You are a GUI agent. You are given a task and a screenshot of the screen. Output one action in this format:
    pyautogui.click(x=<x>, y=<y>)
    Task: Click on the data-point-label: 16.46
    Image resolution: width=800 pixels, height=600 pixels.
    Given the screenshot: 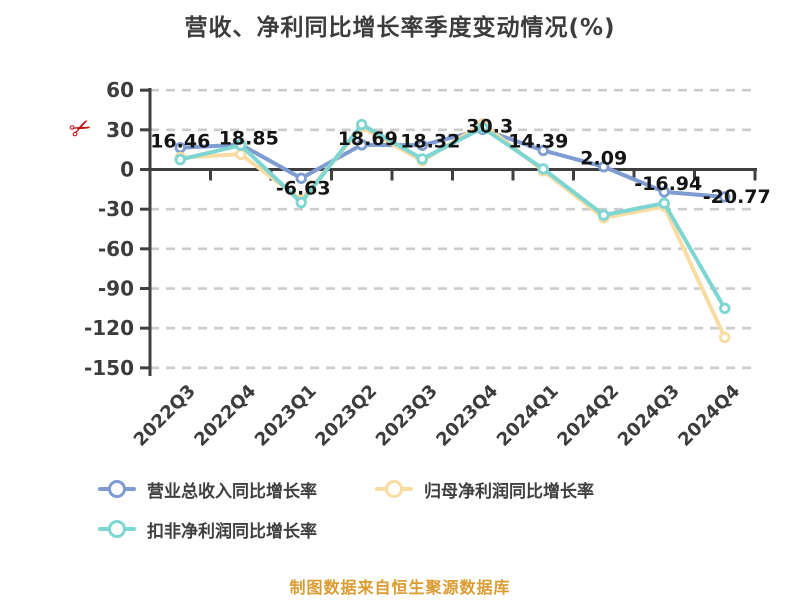 What is the action you would take?
    pyautogui.click(x=180, y=142)
    